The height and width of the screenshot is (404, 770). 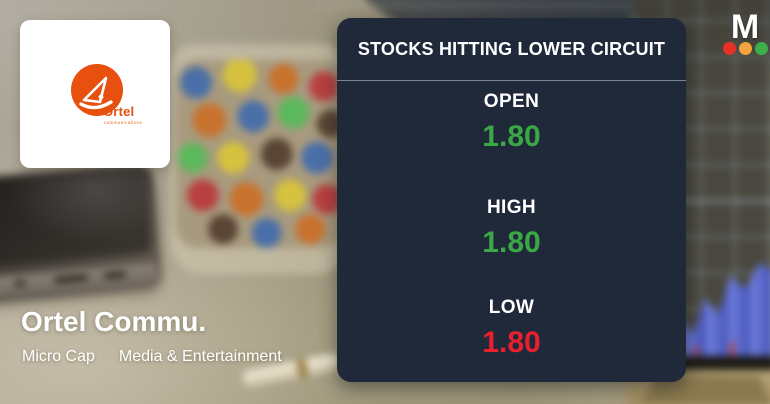 I want to click on stock-name: Ortel Commu., so click(x=114, y=321).